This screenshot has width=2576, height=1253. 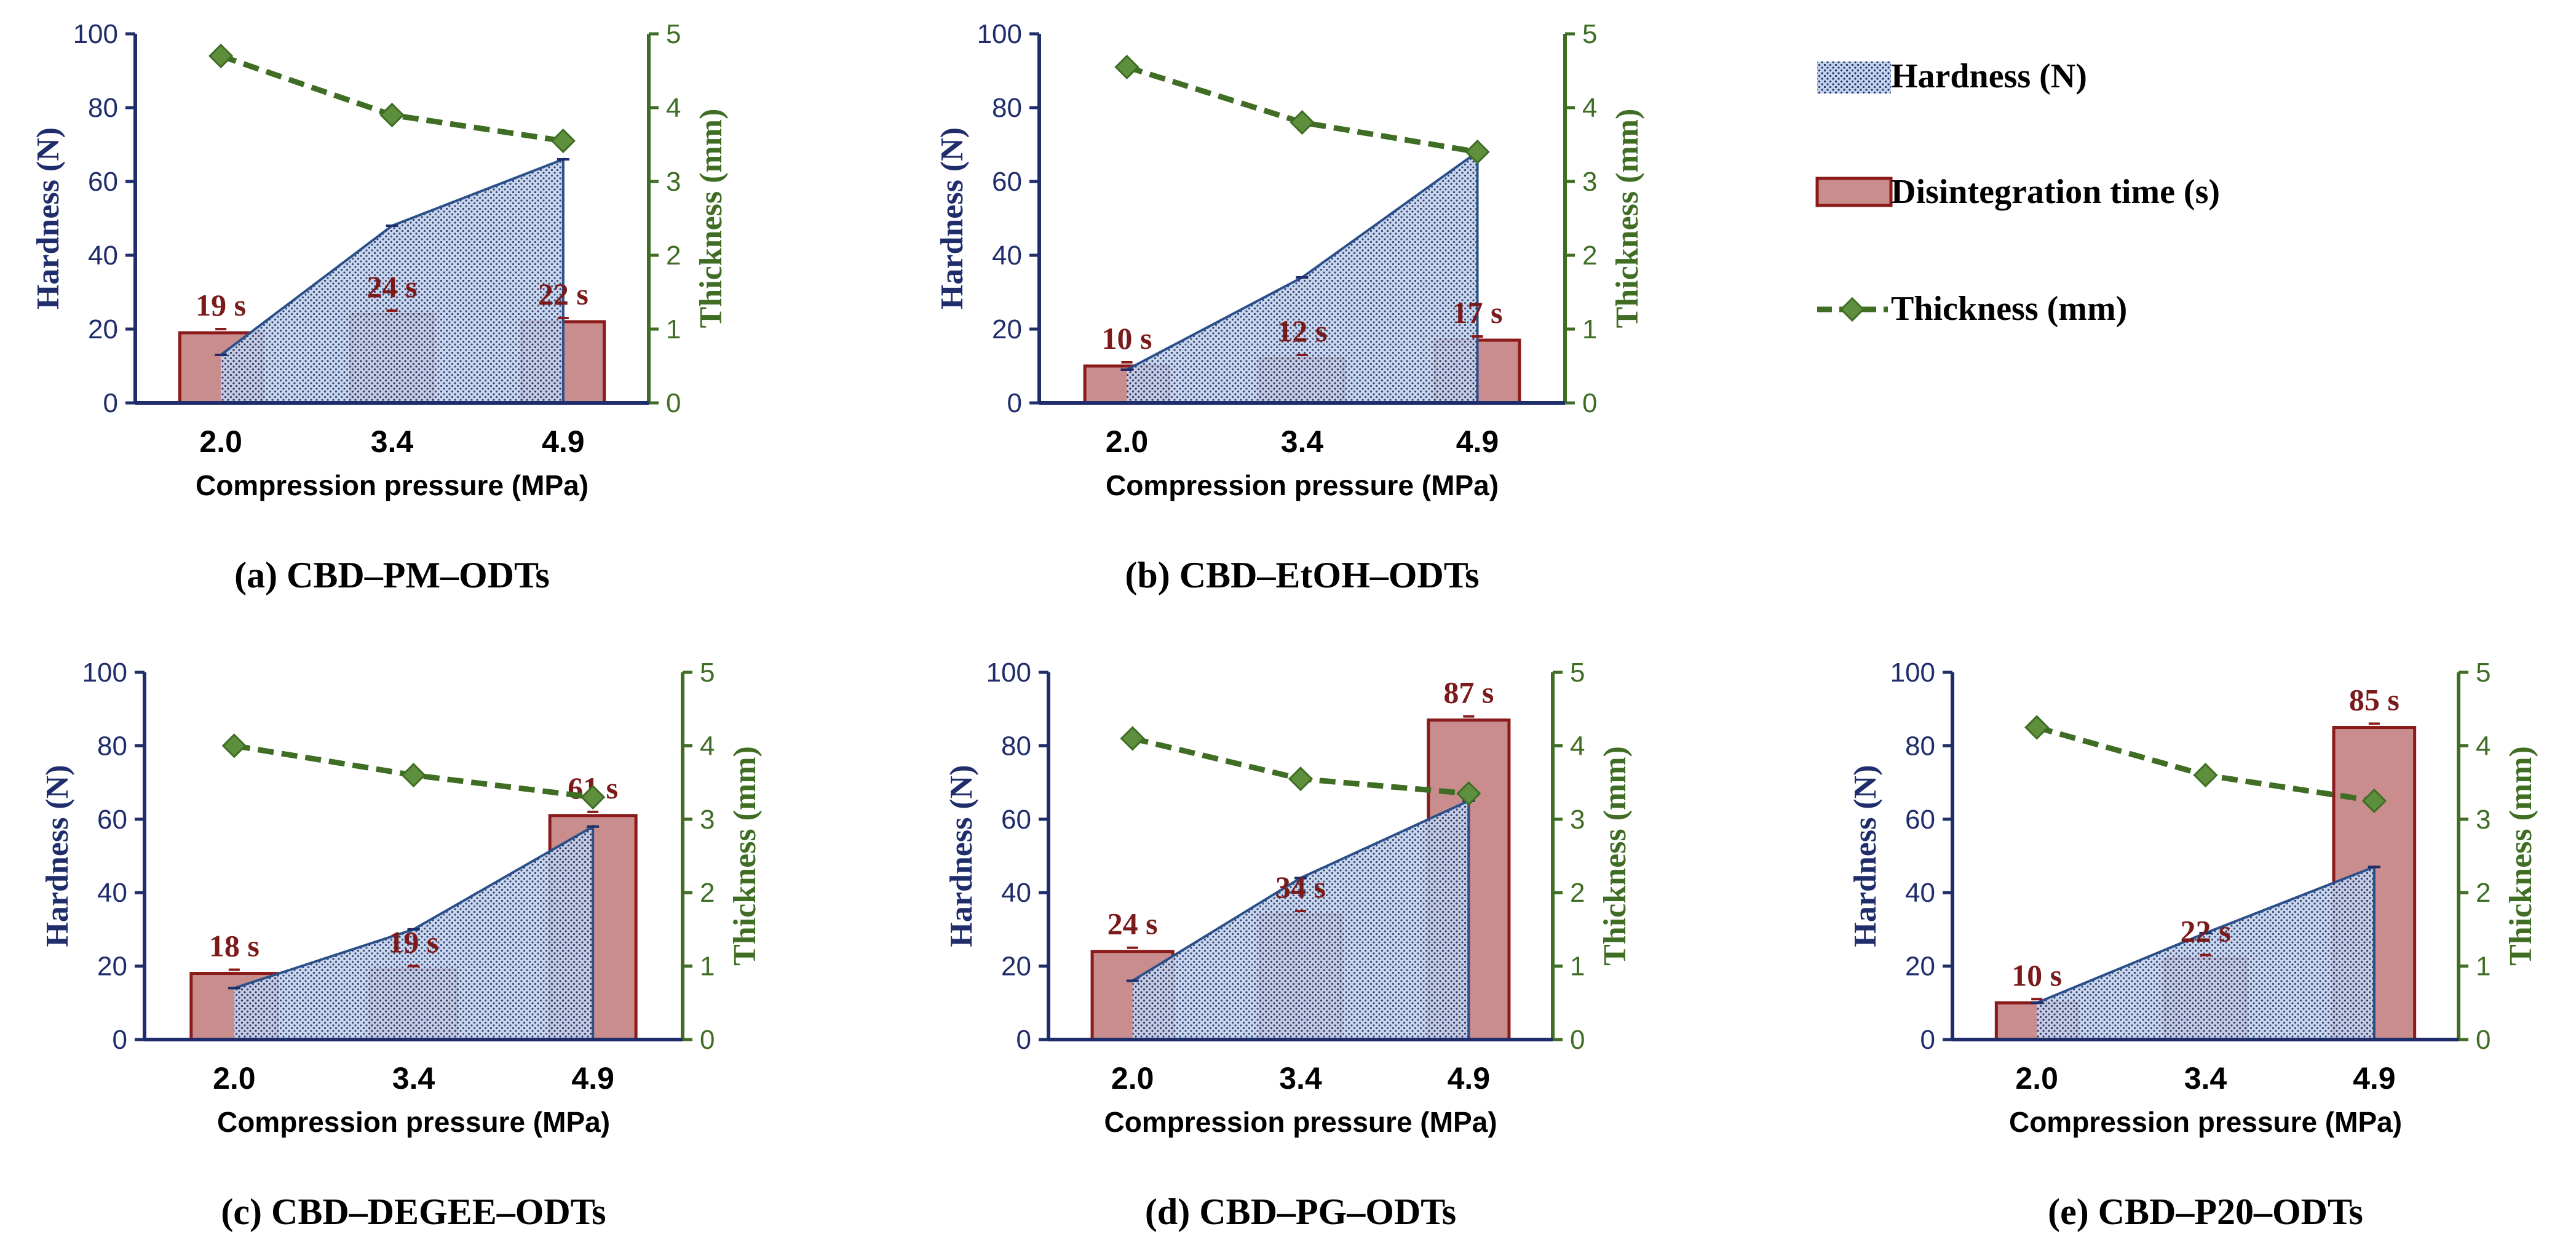 What do you see at coordinates (392, 575) in the screenshot?
I see `panel-caption: (a) CBD–PM–ODTs` at bounding box center [392, 575].